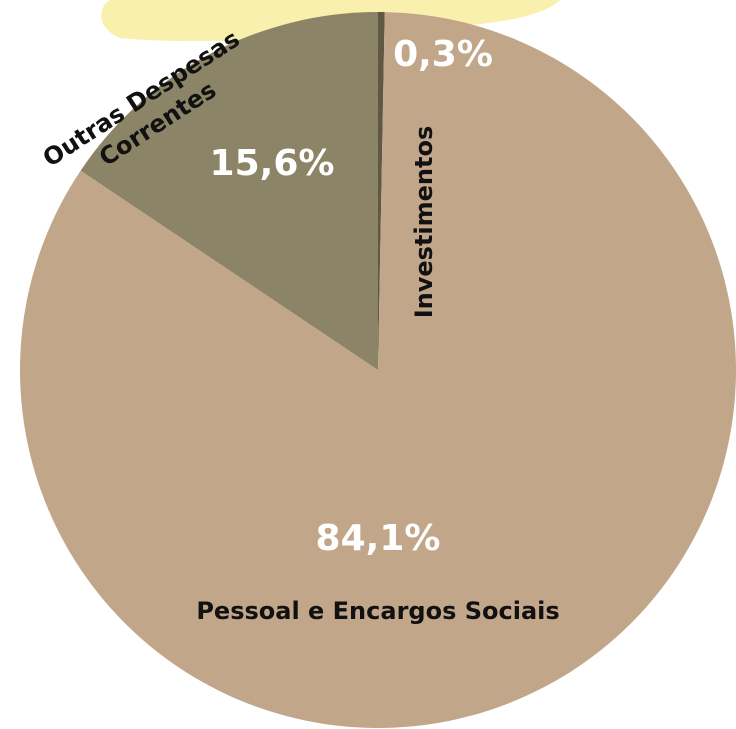  Describe the element at coordinates (424, 222) in the screenshot. I see `category-label: Investimentos` at that location.